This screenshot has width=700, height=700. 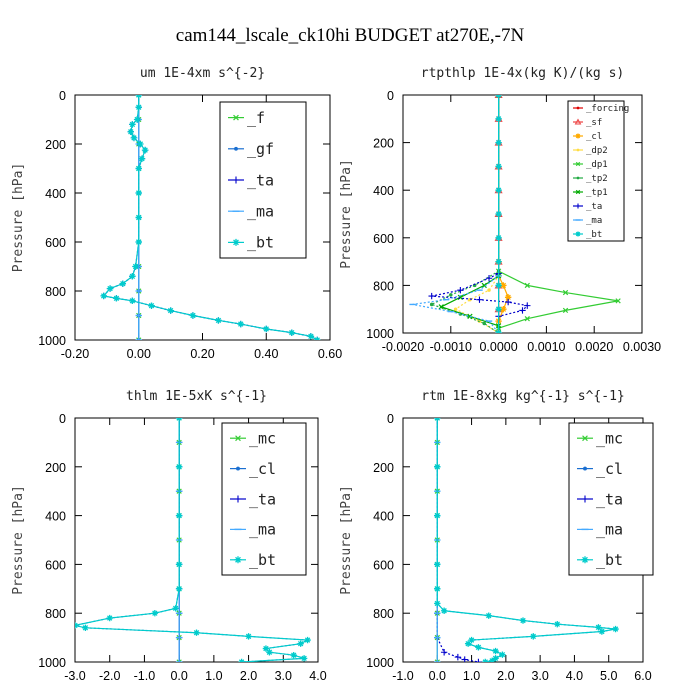 What do you see at coordinates (457, 540) in the screenshot?
I see `series-line-ta` at bounding box center [457, 540].